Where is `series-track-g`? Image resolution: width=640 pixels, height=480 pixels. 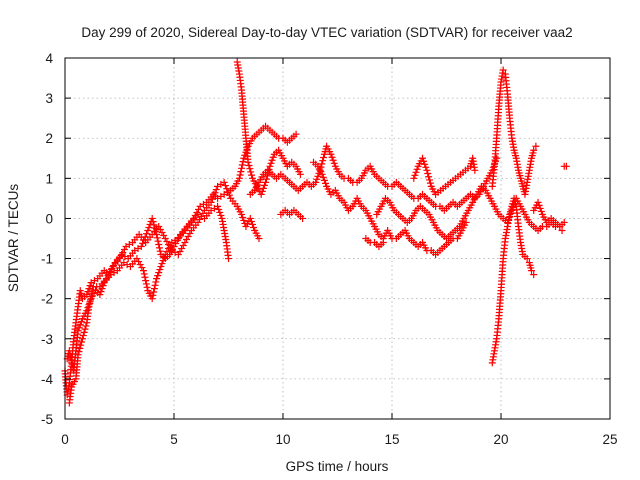
series-track-g is located at coordinates (390, 208).